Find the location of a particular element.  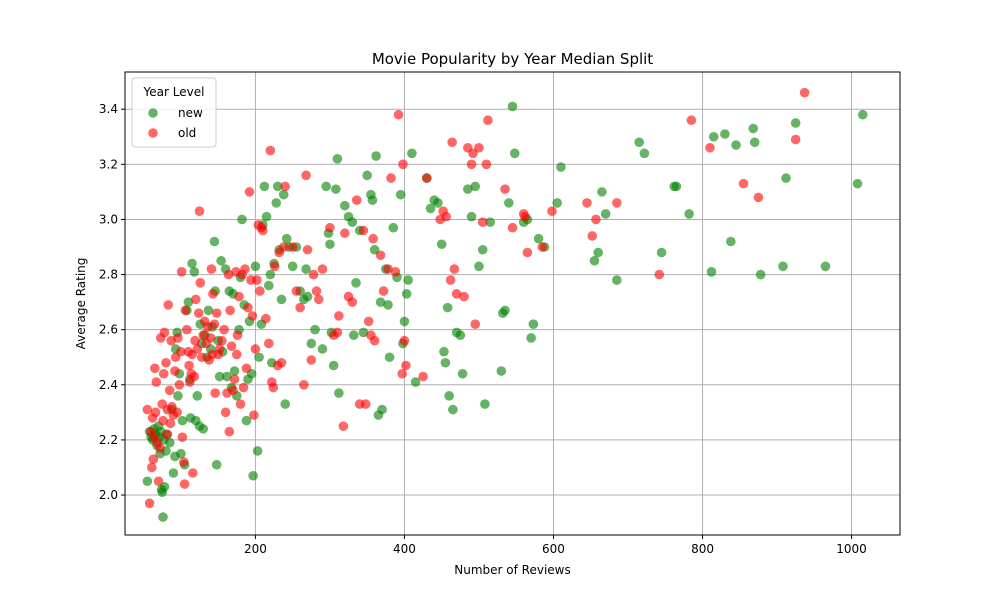

legend-marker-old is located at coordinates (153, 133).